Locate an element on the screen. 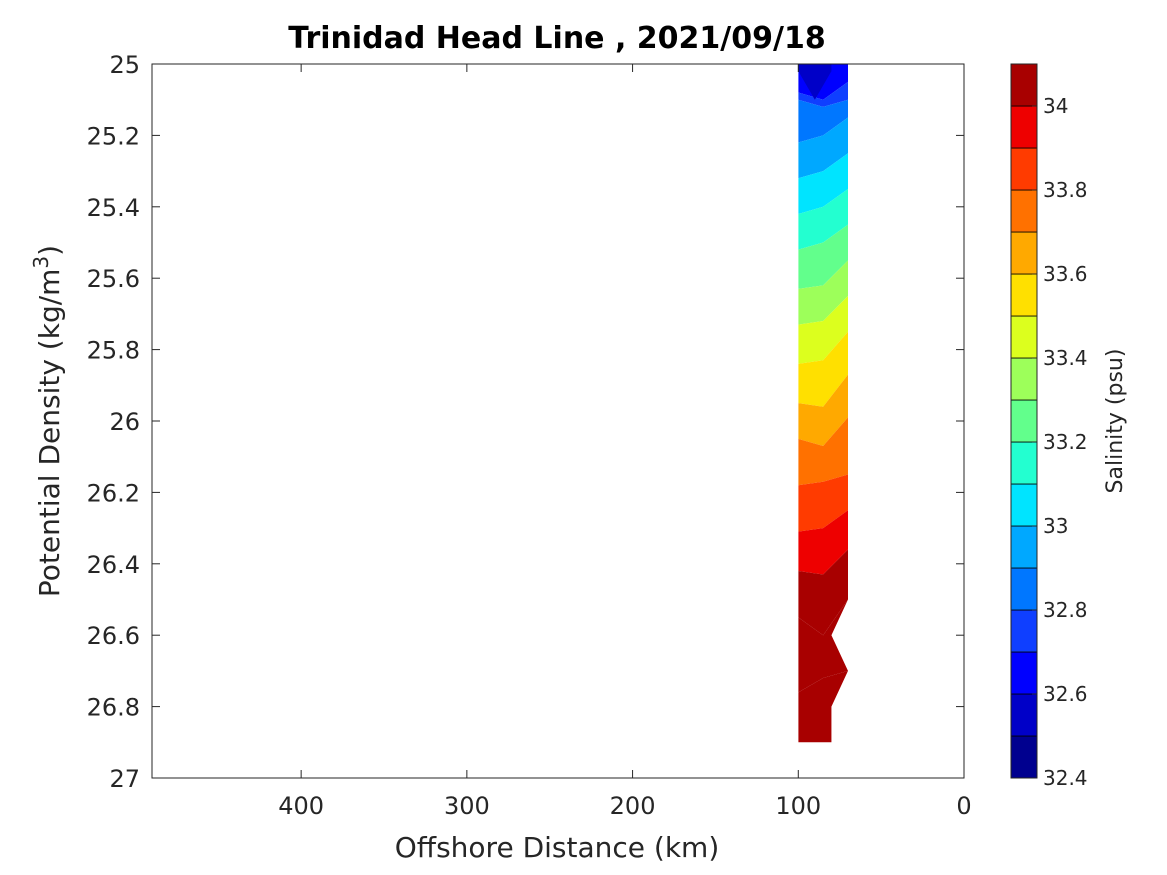 This screenshot has height=875, width=1167. x-tick-label: 300 is located at coordinates (467, 806).